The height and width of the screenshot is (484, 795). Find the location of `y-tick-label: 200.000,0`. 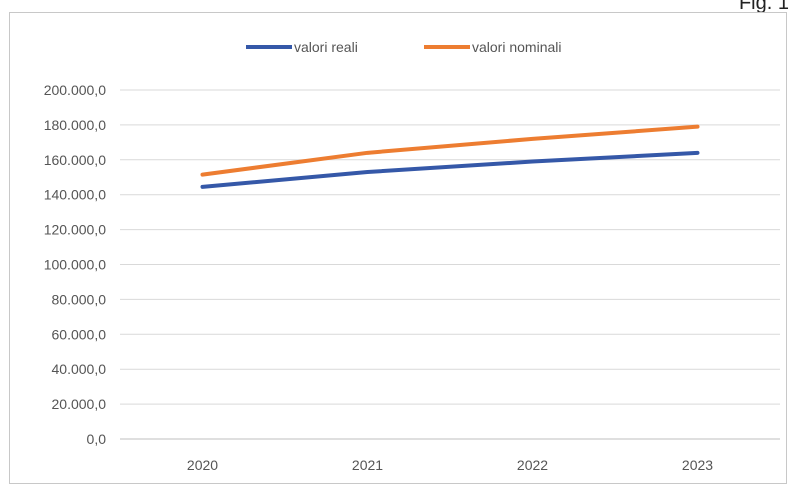

y-tick-label: 200.000,0 is located at coordinates (75, 90).